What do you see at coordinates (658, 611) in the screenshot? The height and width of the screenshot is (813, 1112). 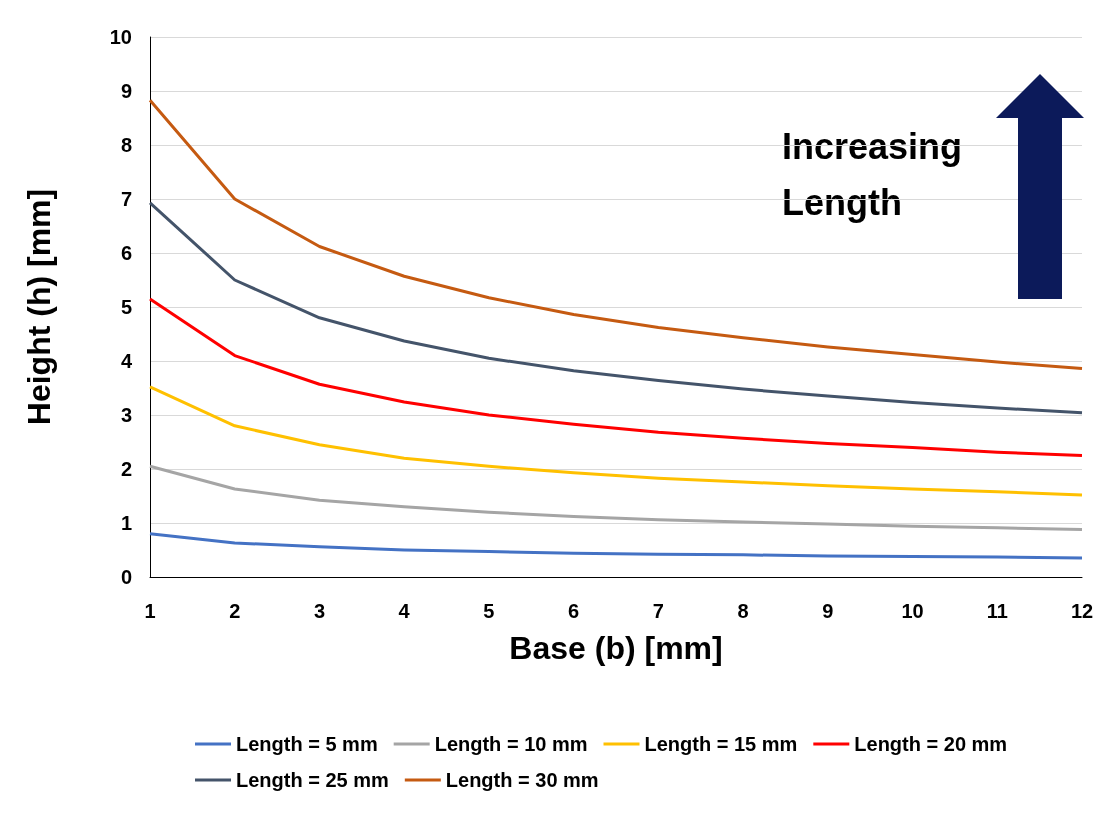 I see `x-tick-label: 7` at bounding box center [658, 611].